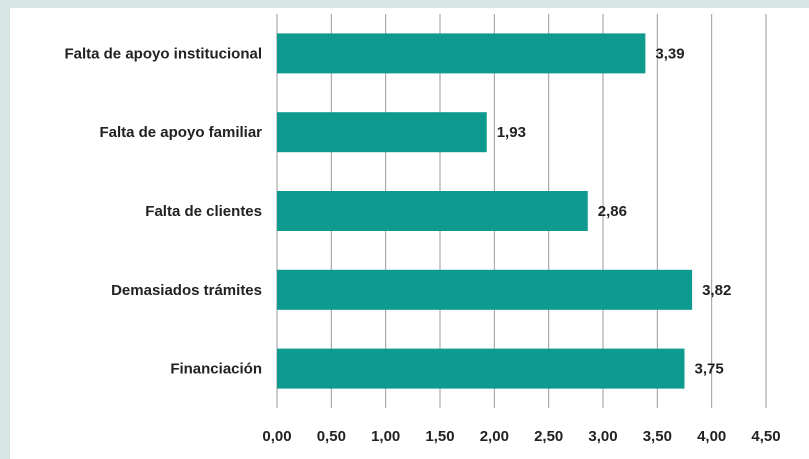 The height and width of the screenshot is (459, 809). What do you see at coordinates (548, 436) in the screenshot?
I see `x-tick-label: 2,50` at bounding box center [548, 436].